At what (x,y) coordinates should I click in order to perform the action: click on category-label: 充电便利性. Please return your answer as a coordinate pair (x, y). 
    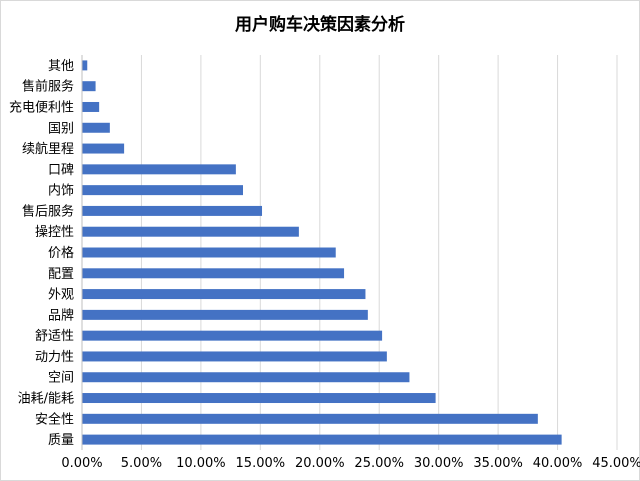
    Looking at the image, I should click on (41, 107).